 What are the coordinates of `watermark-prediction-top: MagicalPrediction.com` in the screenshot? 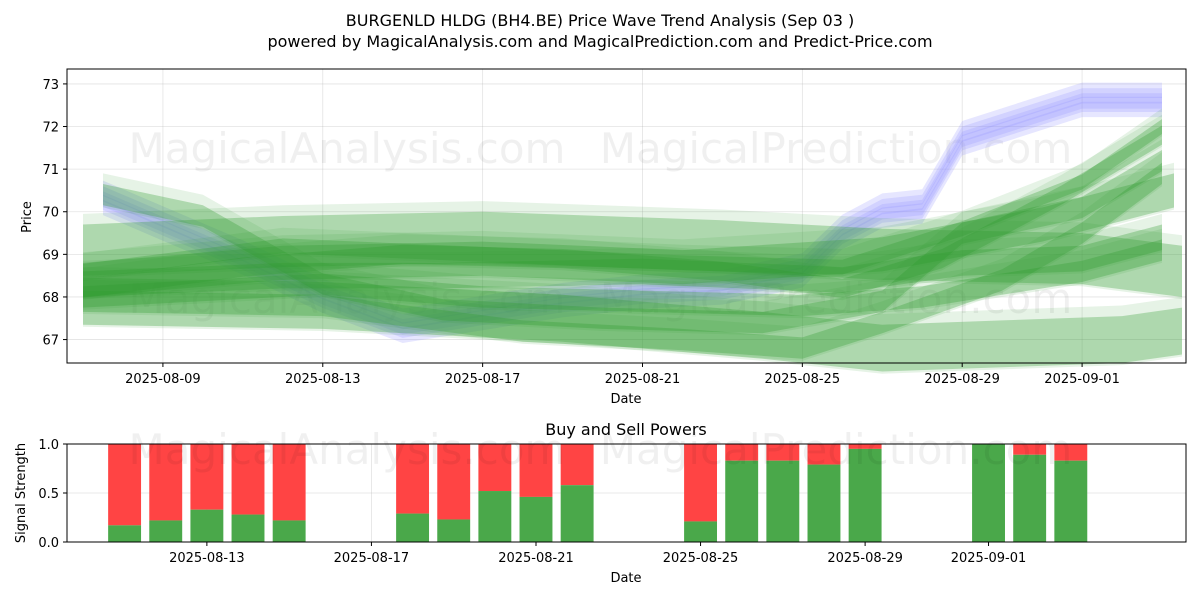 It's located at (836, 148).